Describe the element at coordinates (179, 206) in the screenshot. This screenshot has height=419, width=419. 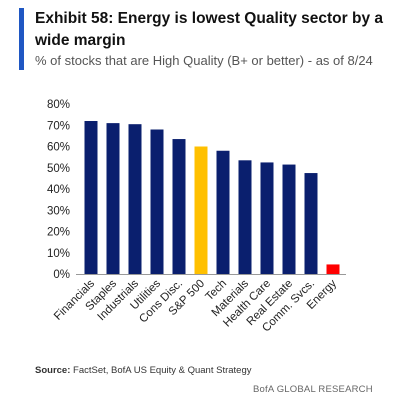
I see `bar-cons-disc` at that location.